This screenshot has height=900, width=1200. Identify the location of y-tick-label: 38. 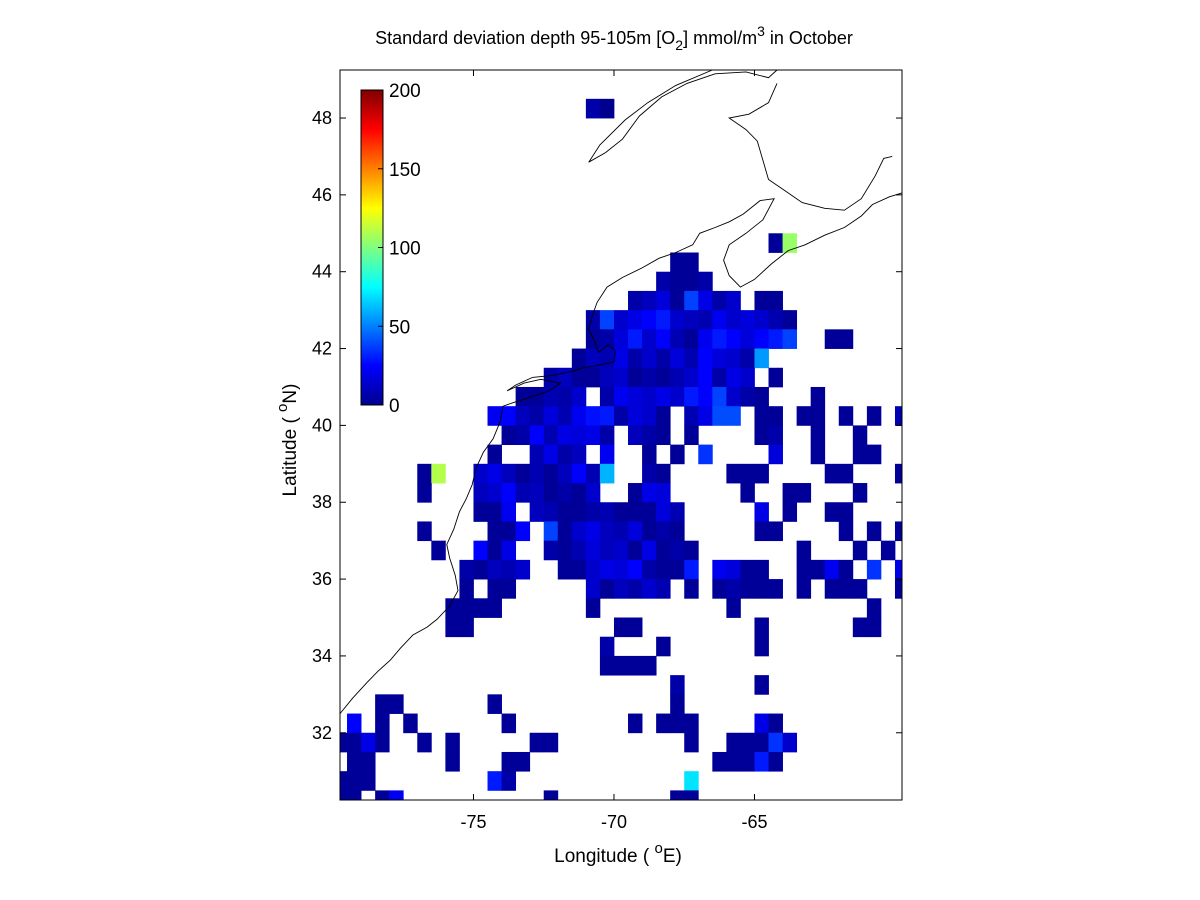
(322, 502).